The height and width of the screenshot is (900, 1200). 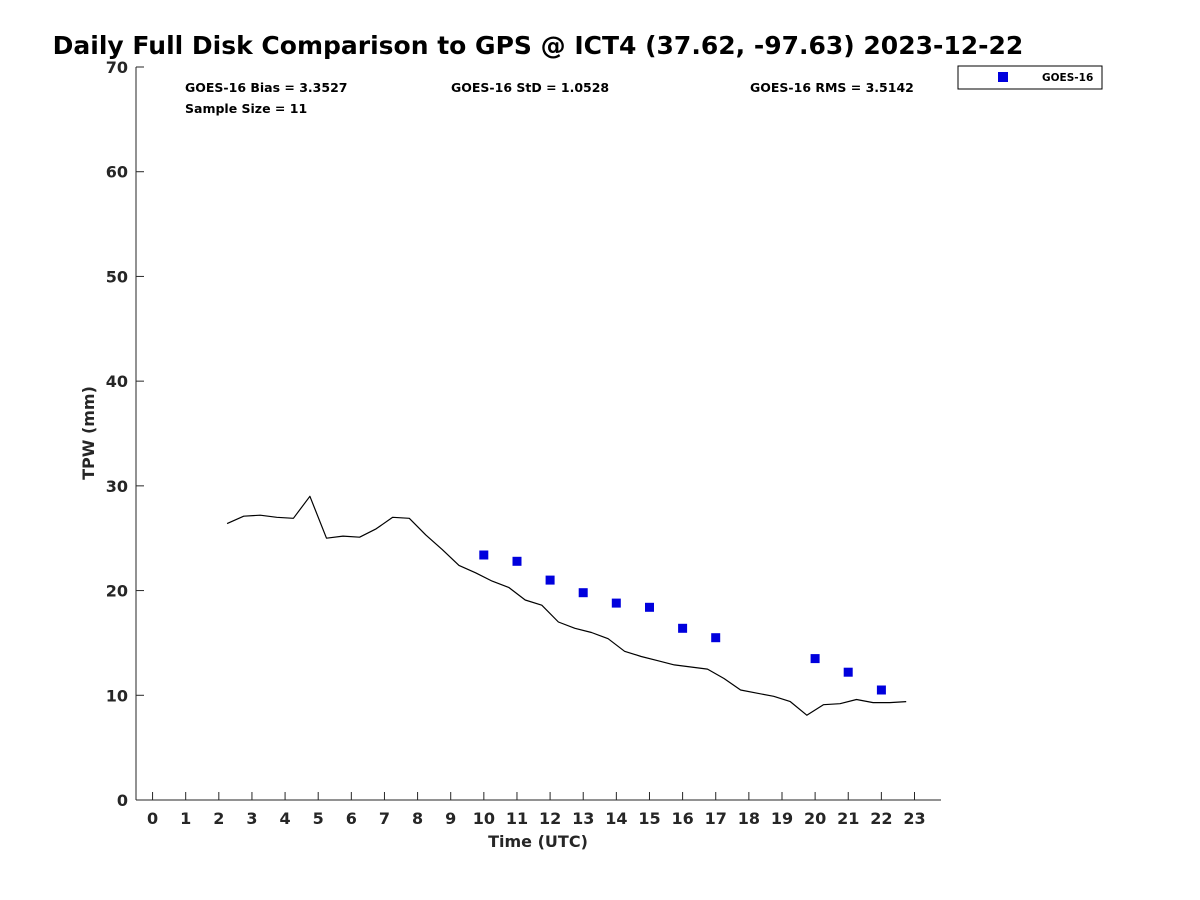 I want to click on series-layer, so click(x=566, y=605).